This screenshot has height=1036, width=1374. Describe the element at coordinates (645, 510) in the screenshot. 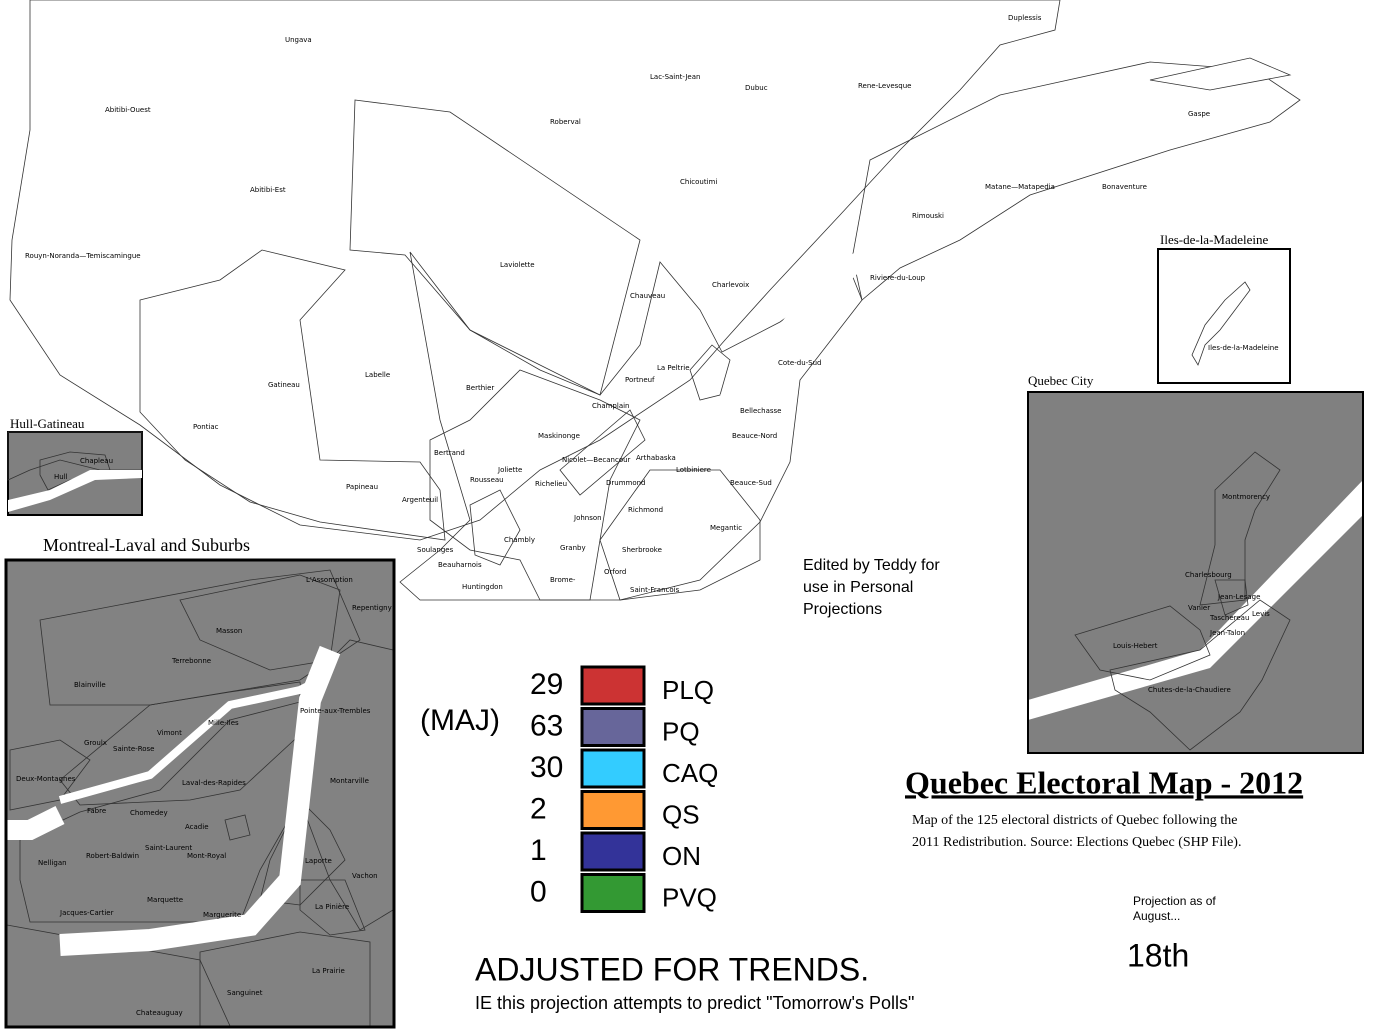

I see `district-label: Richmond` at that location.